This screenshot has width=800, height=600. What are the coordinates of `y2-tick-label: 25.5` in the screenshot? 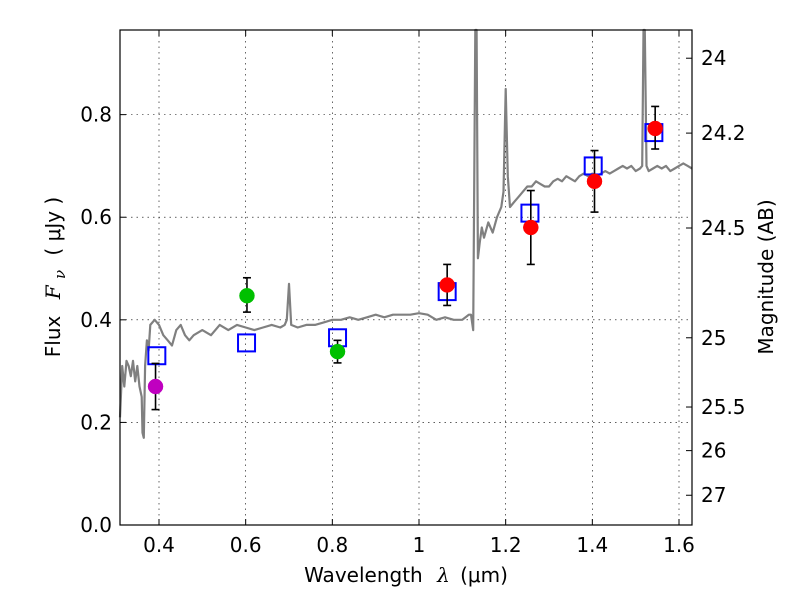 It's located at (723, 407).